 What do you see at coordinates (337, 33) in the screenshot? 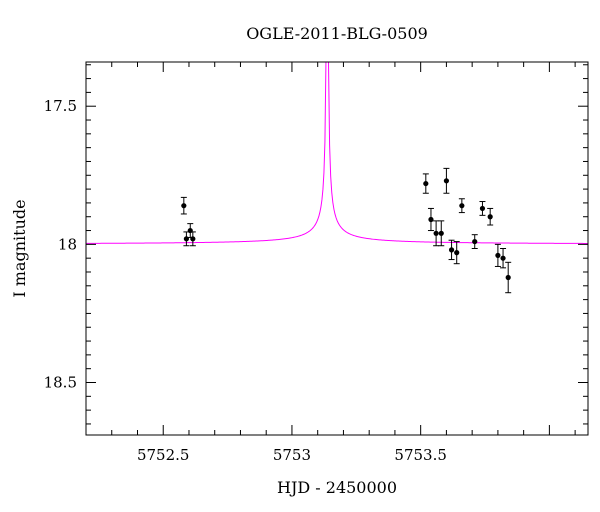
I see `chart-title: OGLE-2011-BLG-0509` at bounding box center [337, 33].